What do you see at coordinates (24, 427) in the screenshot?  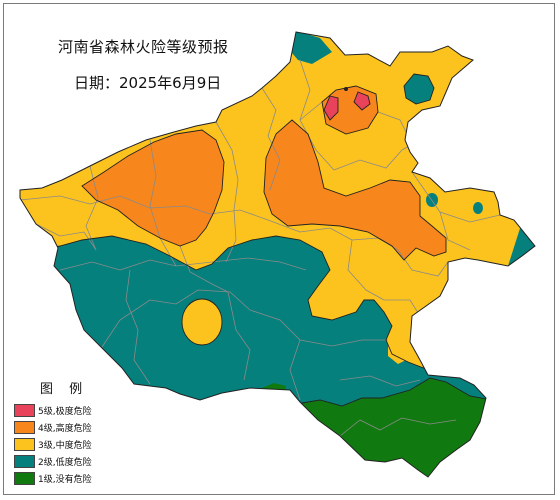 I see `legend-swatch-level4` at bounding box center [24, 427].